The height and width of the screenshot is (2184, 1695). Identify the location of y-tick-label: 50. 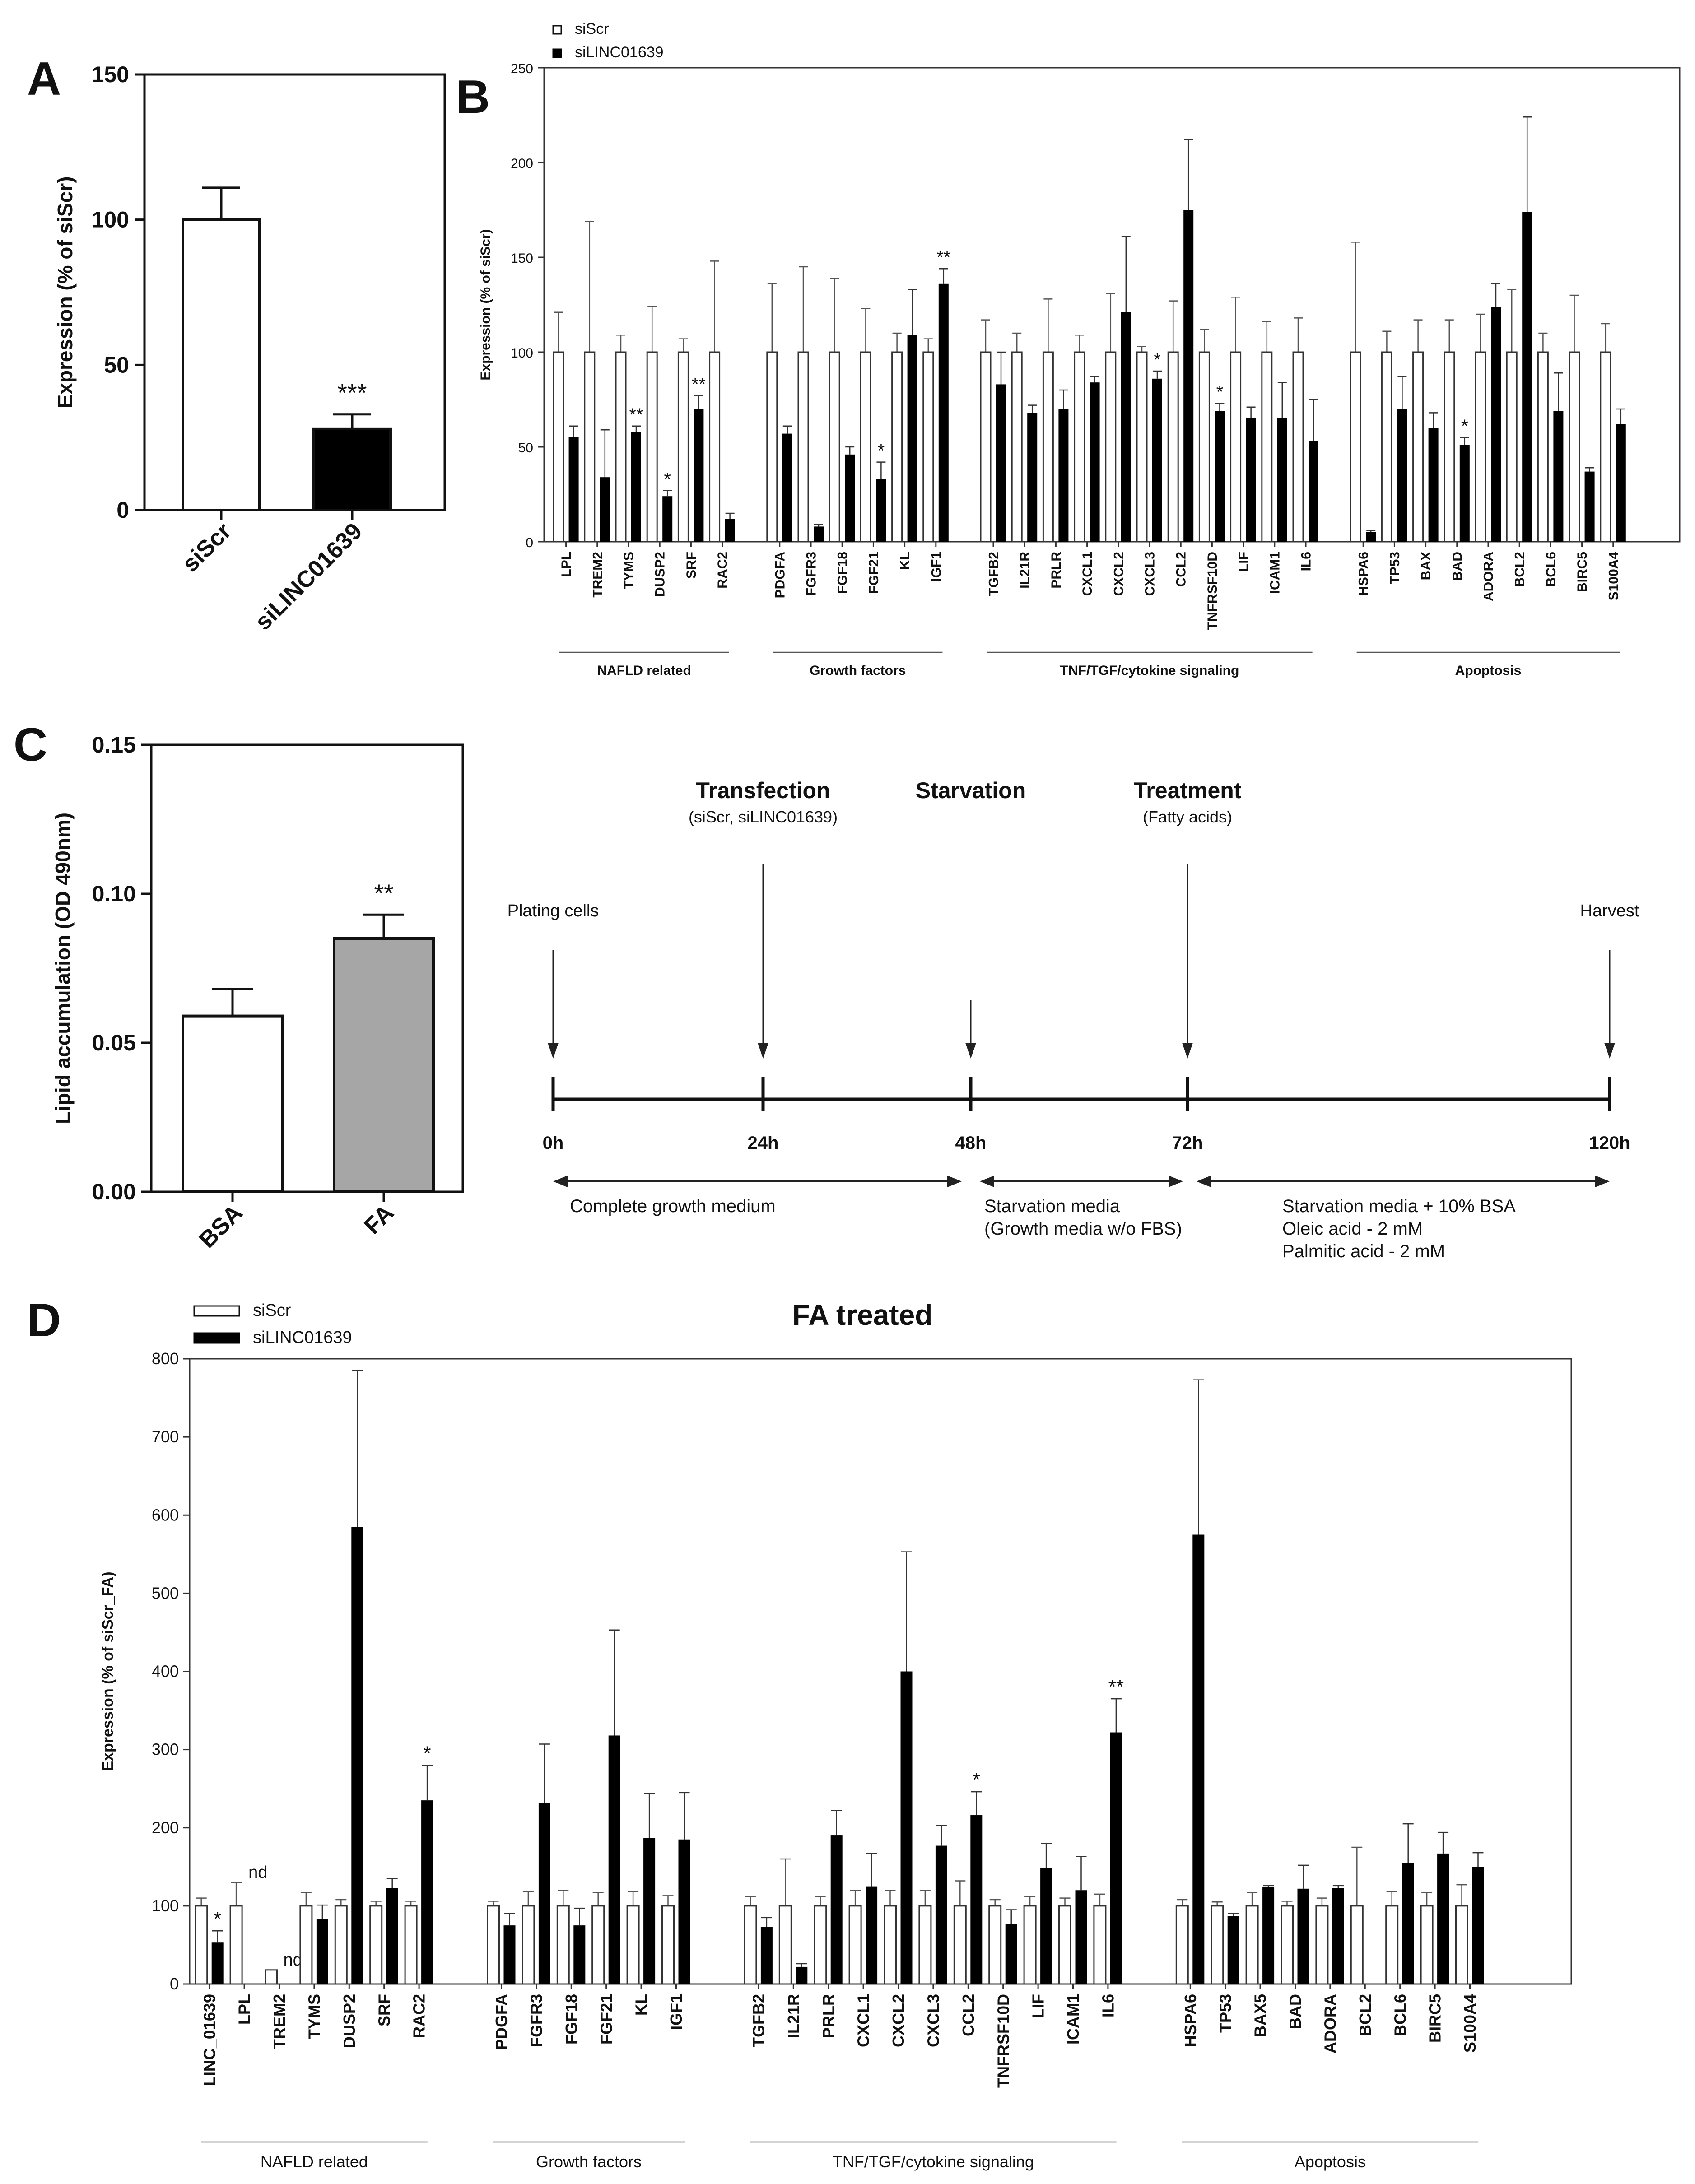
(116, 364).